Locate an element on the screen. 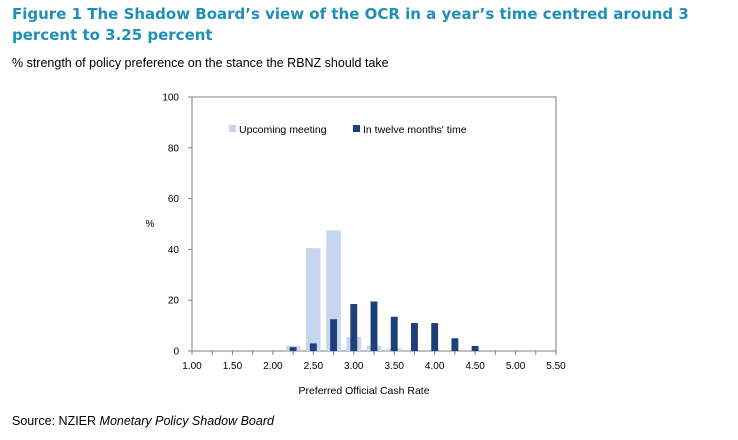  x-tick-label: 5.50 is located at coordinates (556, 366).